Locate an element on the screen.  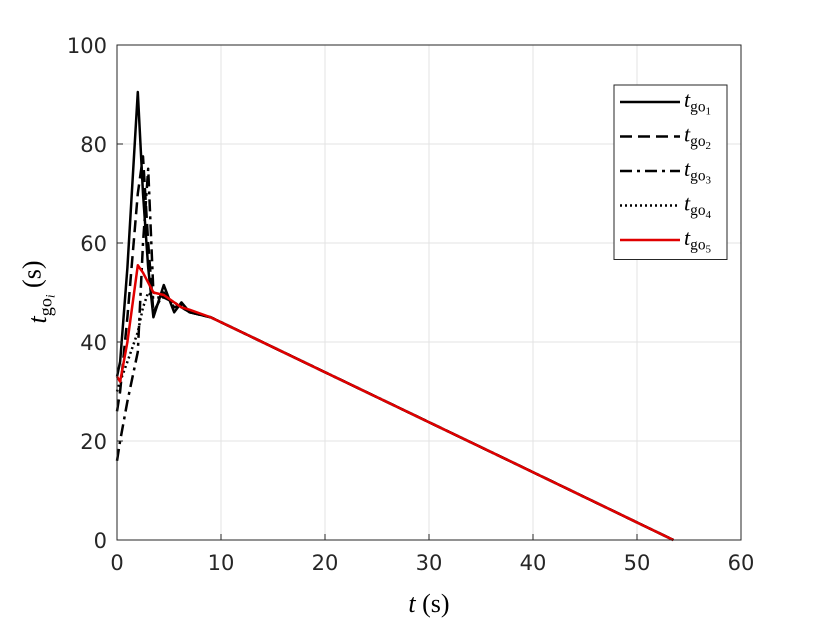
legend-label: tgo4 is located at coordinates (698, 206).